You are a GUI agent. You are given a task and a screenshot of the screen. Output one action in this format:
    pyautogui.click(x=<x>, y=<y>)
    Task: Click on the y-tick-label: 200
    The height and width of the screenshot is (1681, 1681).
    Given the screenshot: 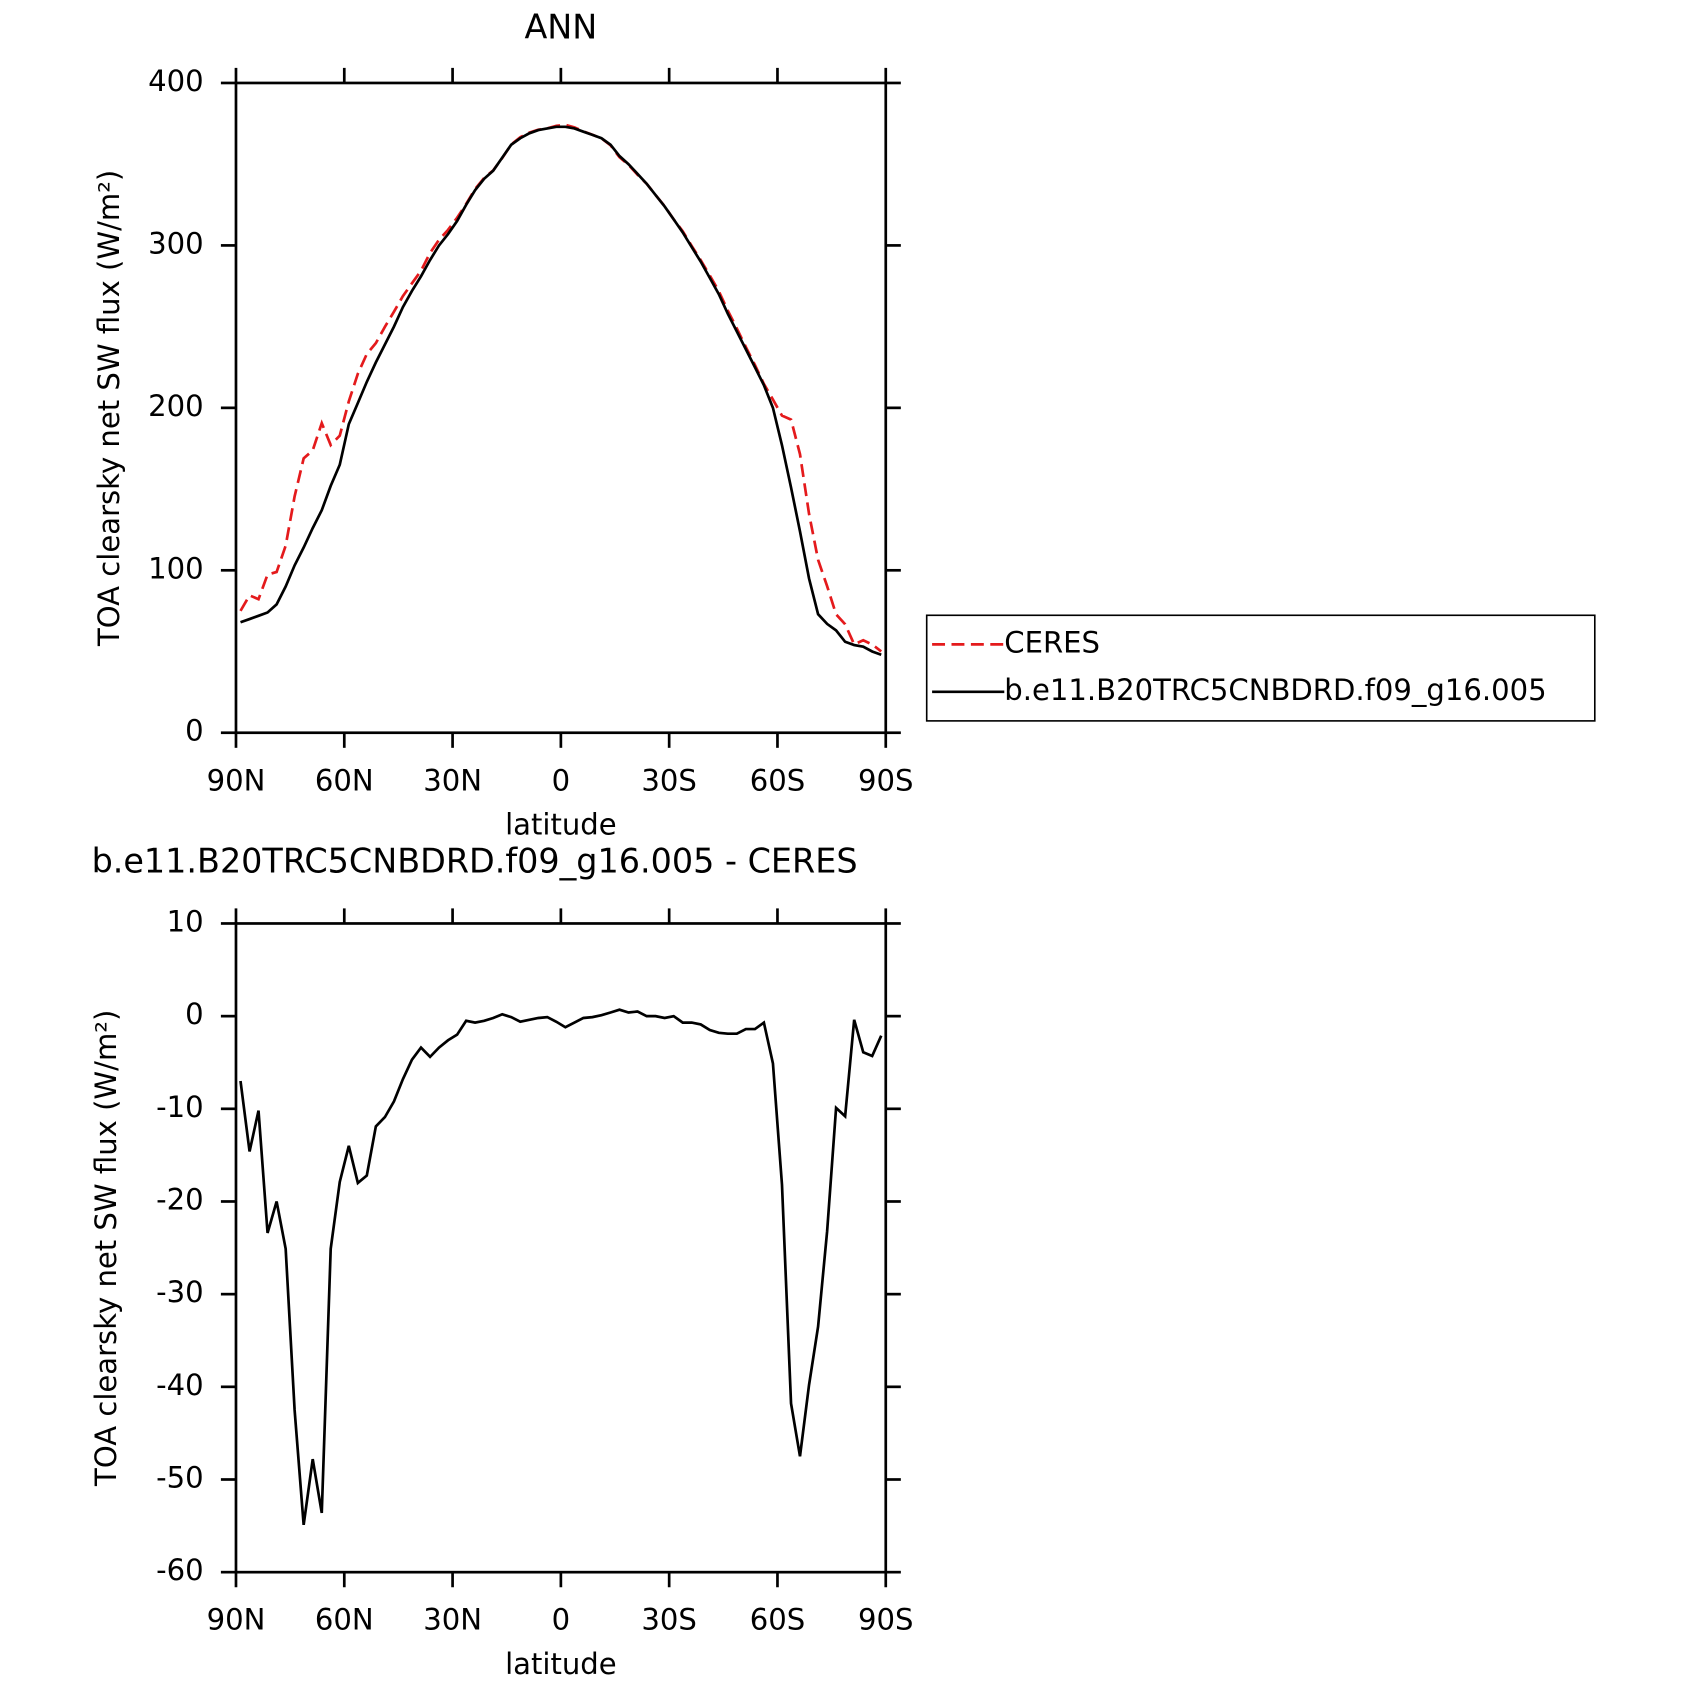 What is the action you would take?
    pyautogui.click(x=176, y=406)
    